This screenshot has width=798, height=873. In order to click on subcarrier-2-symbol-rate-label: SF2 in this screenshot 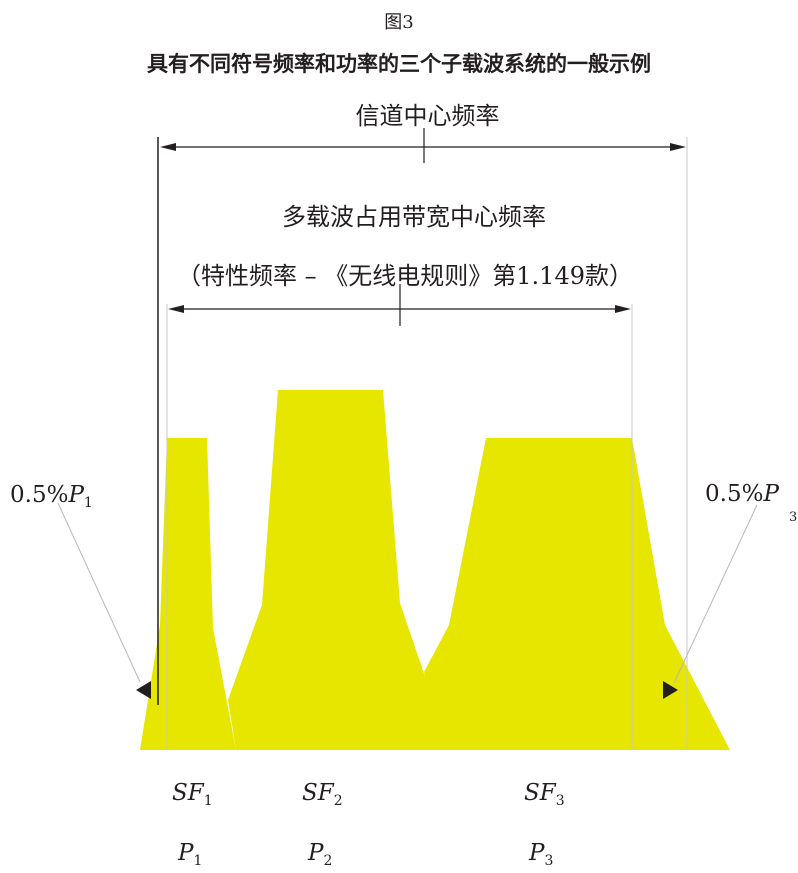, I will do `click(322, 794)`.